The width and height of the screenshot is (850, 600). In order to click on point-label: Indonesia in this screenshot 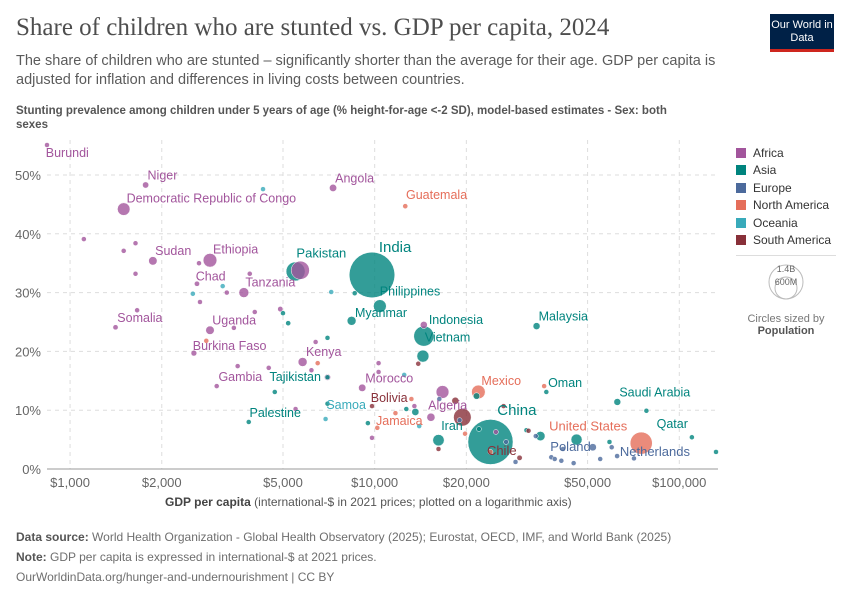, I will do `click(456, 320)`.